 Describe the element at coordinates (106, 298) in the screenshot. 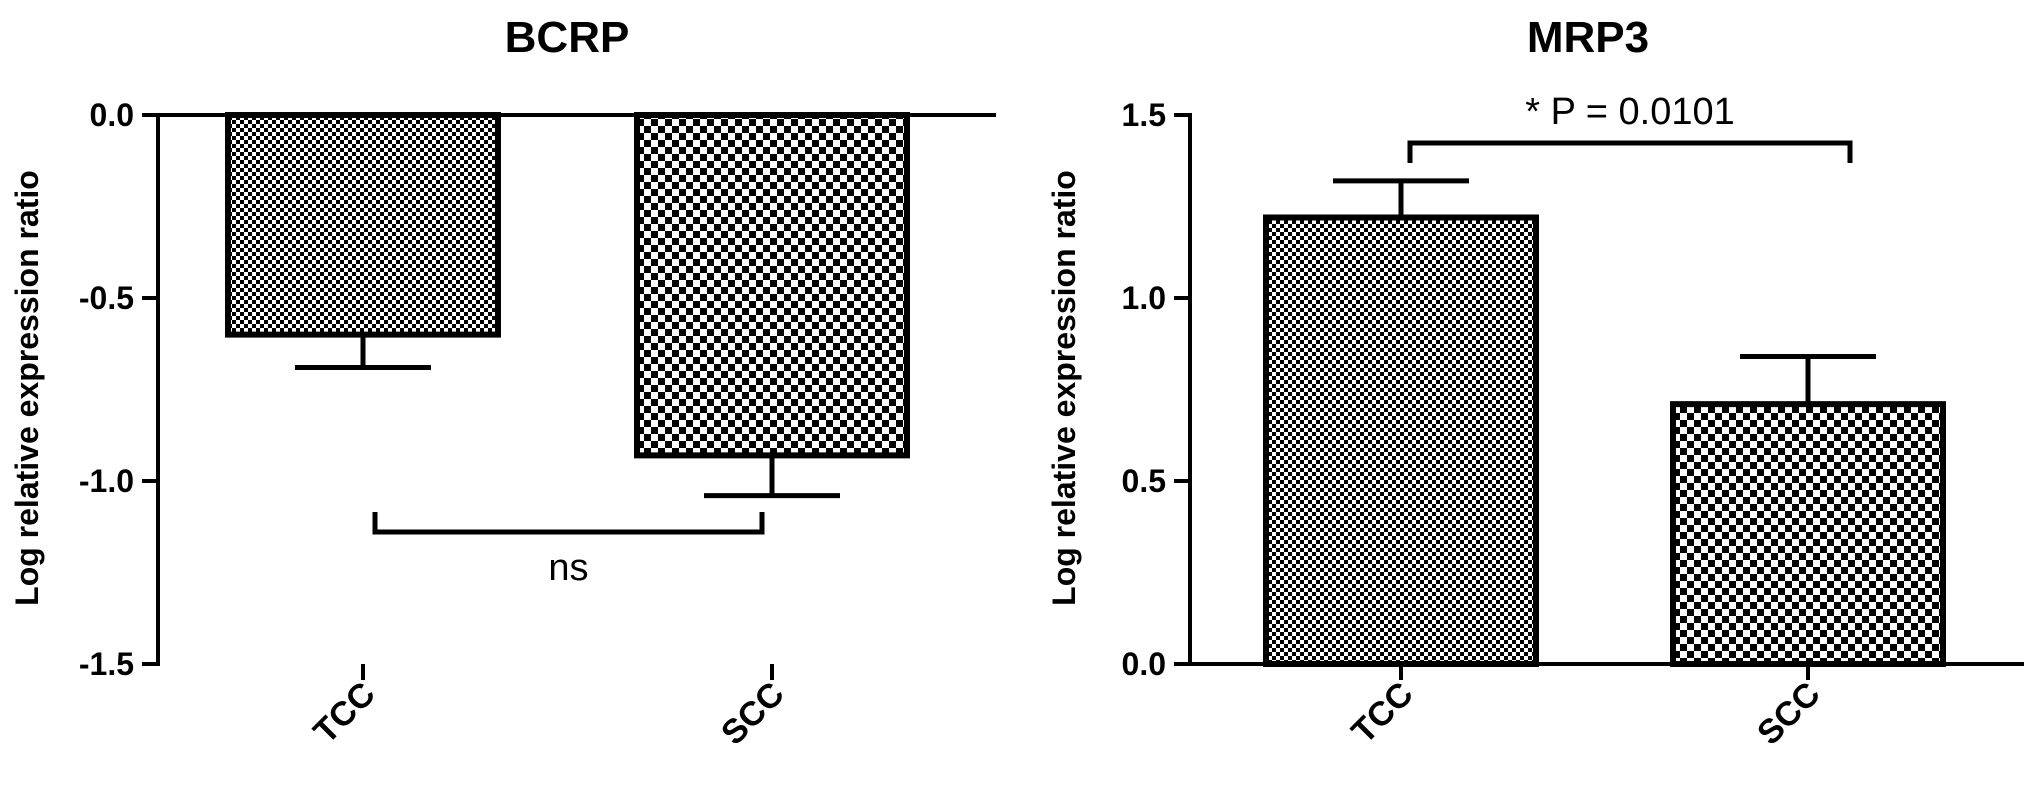

I see `y-tick-label: -0.5` at that location.